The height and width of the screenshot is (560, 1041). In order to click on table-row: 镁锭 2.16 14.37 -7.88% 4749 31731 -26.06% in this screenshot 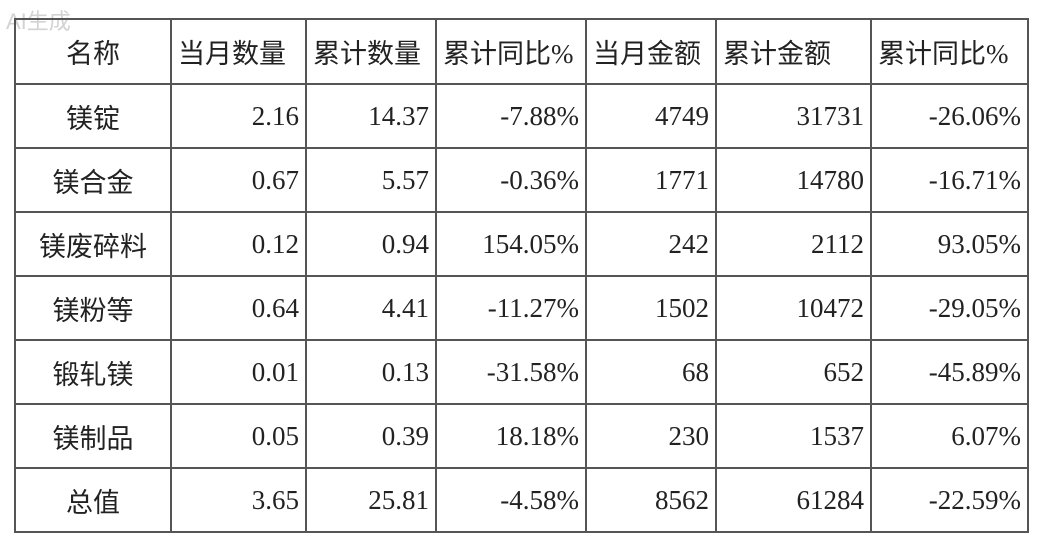, I will do `click(521, 116)`.